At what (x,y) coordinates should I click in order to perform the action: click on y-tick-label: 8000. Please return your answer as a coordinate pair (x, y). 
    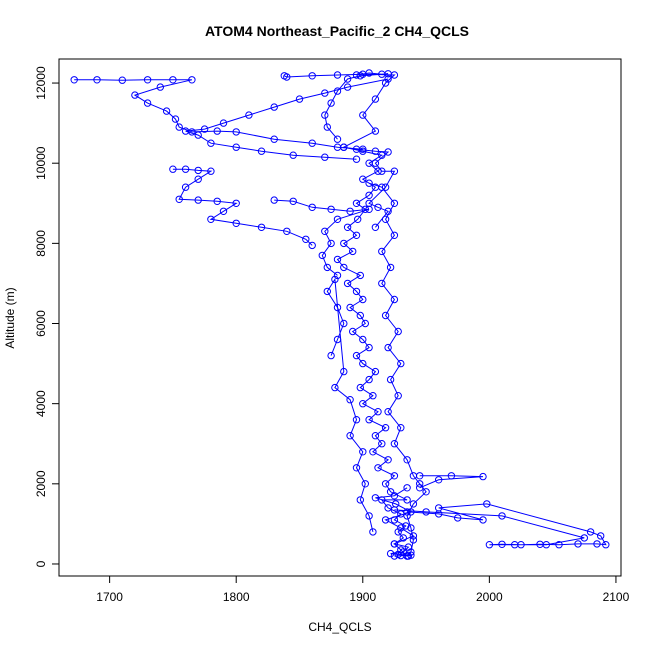
    Looking at the image, I should click on (41, 243).